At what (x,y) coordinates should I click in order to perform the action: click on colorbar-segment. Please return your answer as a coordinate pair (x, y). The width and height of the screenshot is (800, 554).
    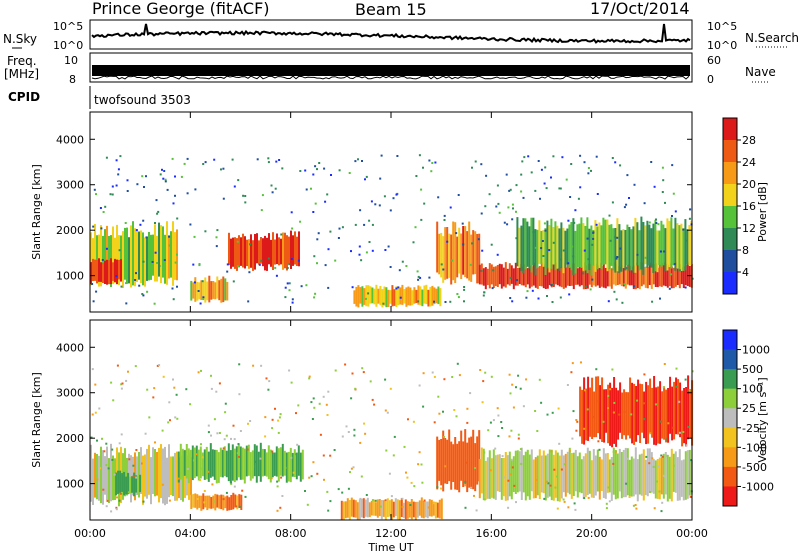
    Looking at the image, I should click on (730, 129).